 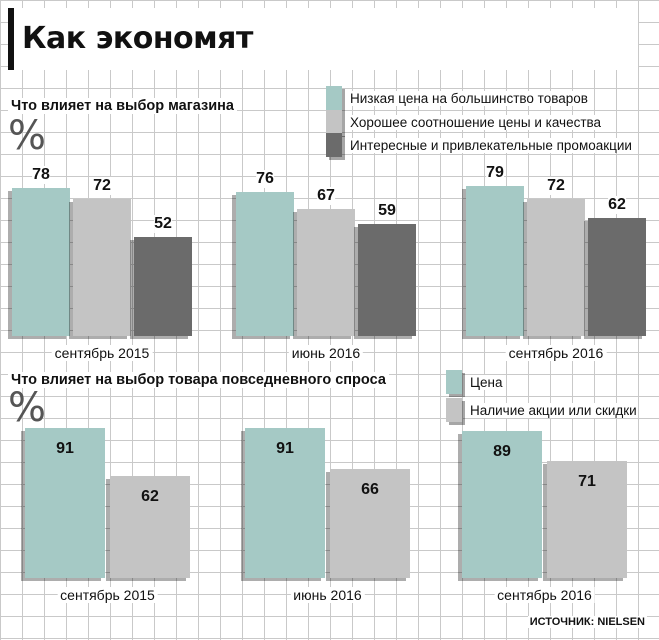 I want to click on bar-value-label: 76, so click(x=265, y=178).